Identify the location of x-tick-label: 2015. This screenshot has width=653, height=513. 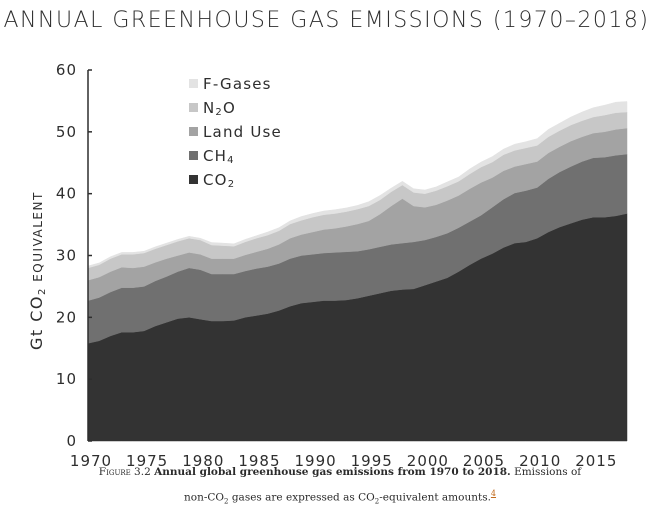
(596, 461).